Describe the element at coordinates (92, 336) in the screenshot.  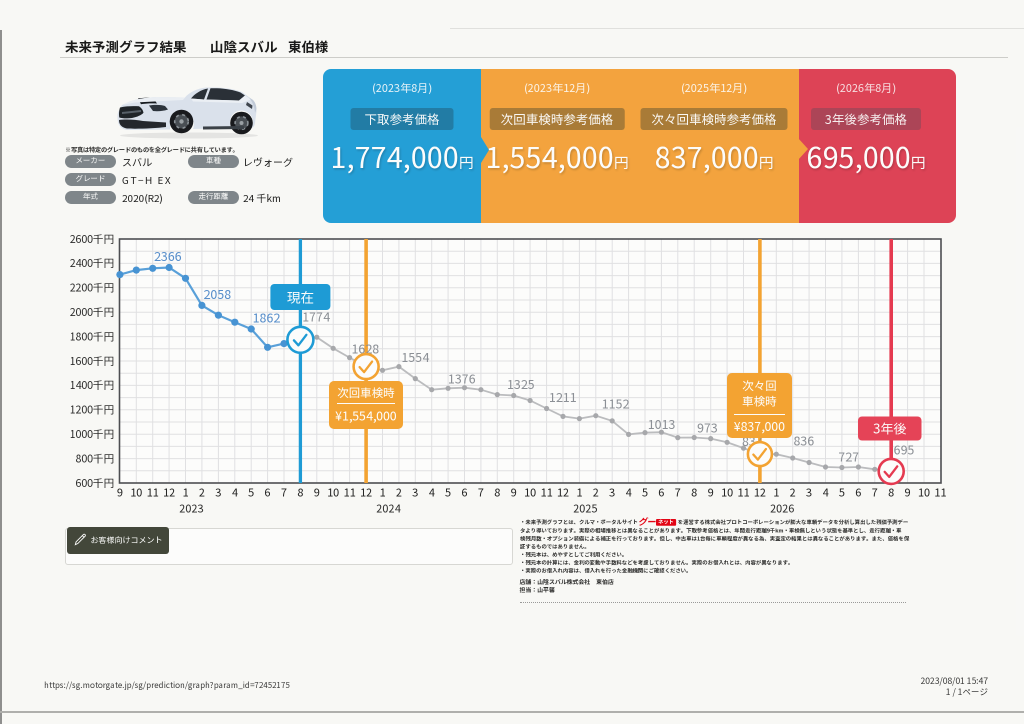
I see `svg-text: 1800千円` at that location.